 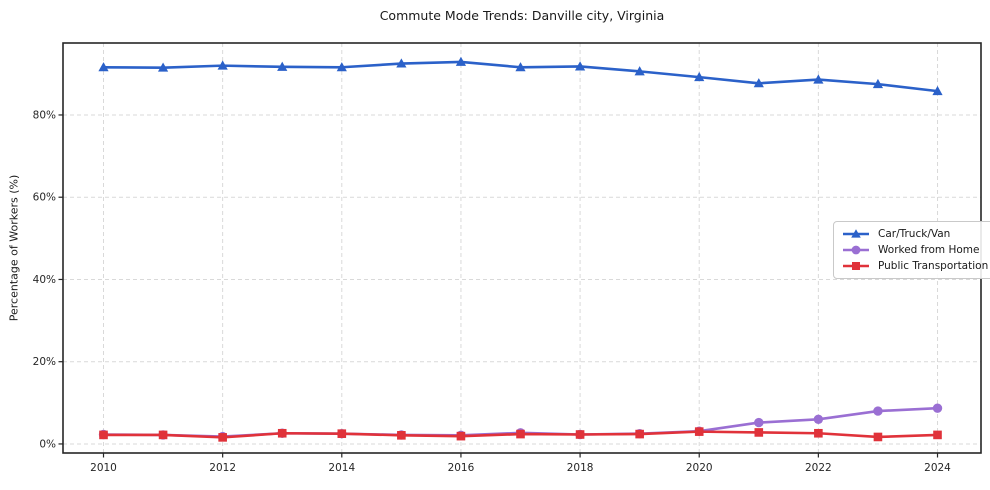 I want to click on legend-entry-public-transportation: Public Transportation, so click(x=914, y=266).